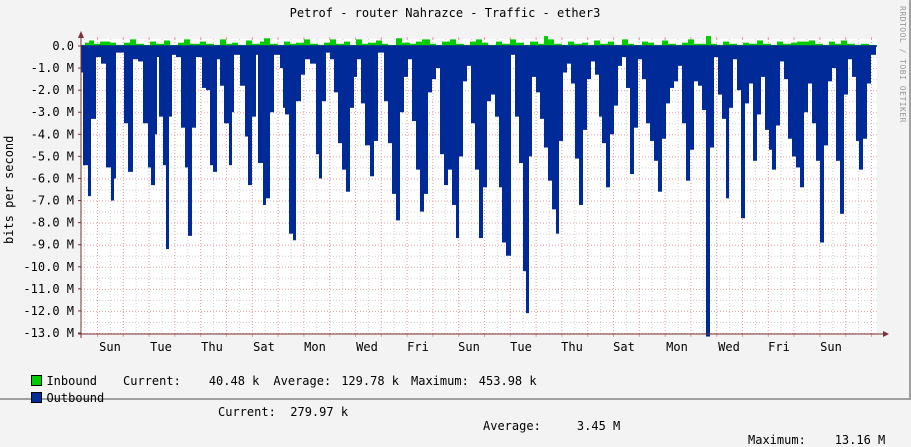 This screenshot has width=911, height=447. Describe the element at coordinates (37, 380) in the screenshot. I see `inbound-swatch-icon` at that location.